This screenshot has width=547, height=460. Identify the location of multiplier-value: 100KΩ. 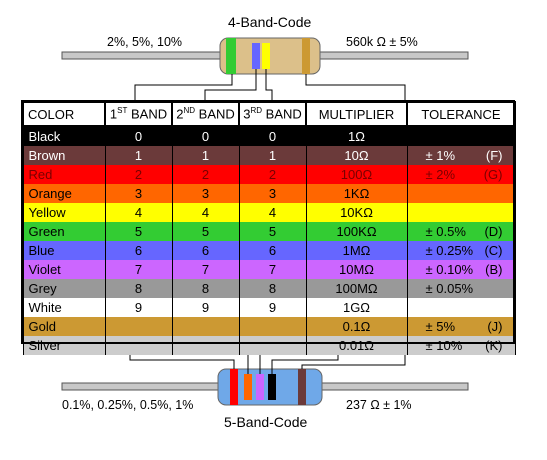
(356, 231).